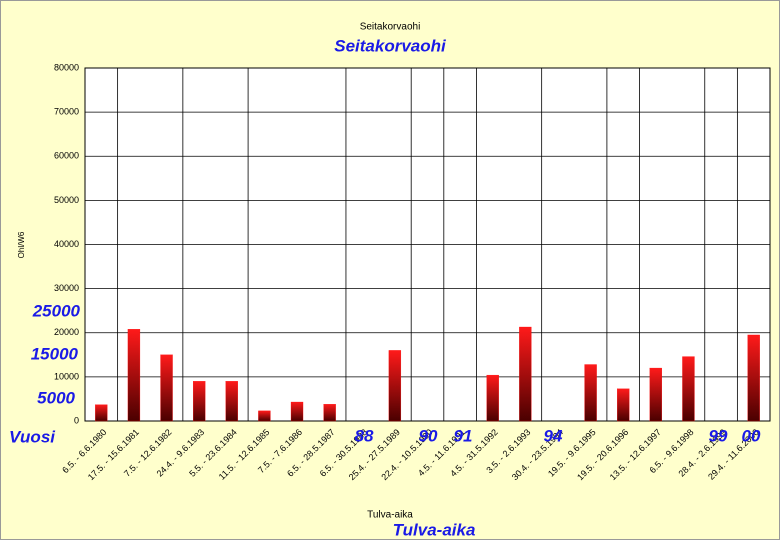 The image size is (780, 540). What do you see at coordinates (56, 310) in the screenshot?
I see `annotation: 25000` at bounding box center [56, 310].